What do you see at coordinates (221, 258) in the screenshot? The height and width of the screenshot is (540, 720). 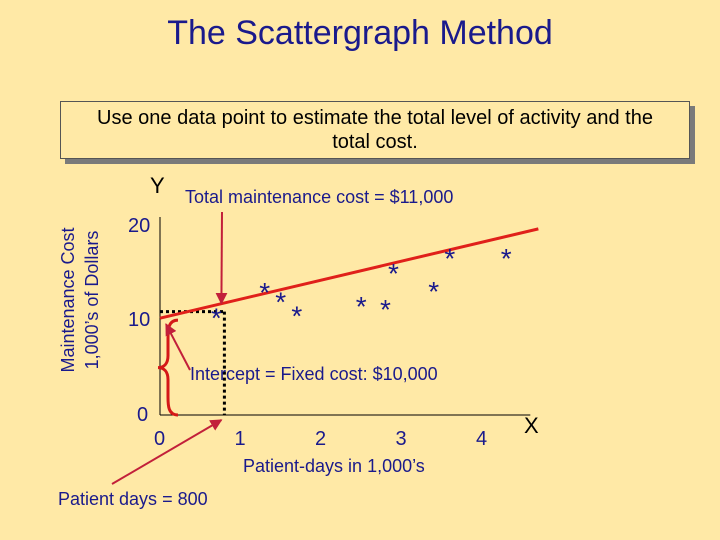 I see `total-cost-arrow` at bounding box center [221, 258].